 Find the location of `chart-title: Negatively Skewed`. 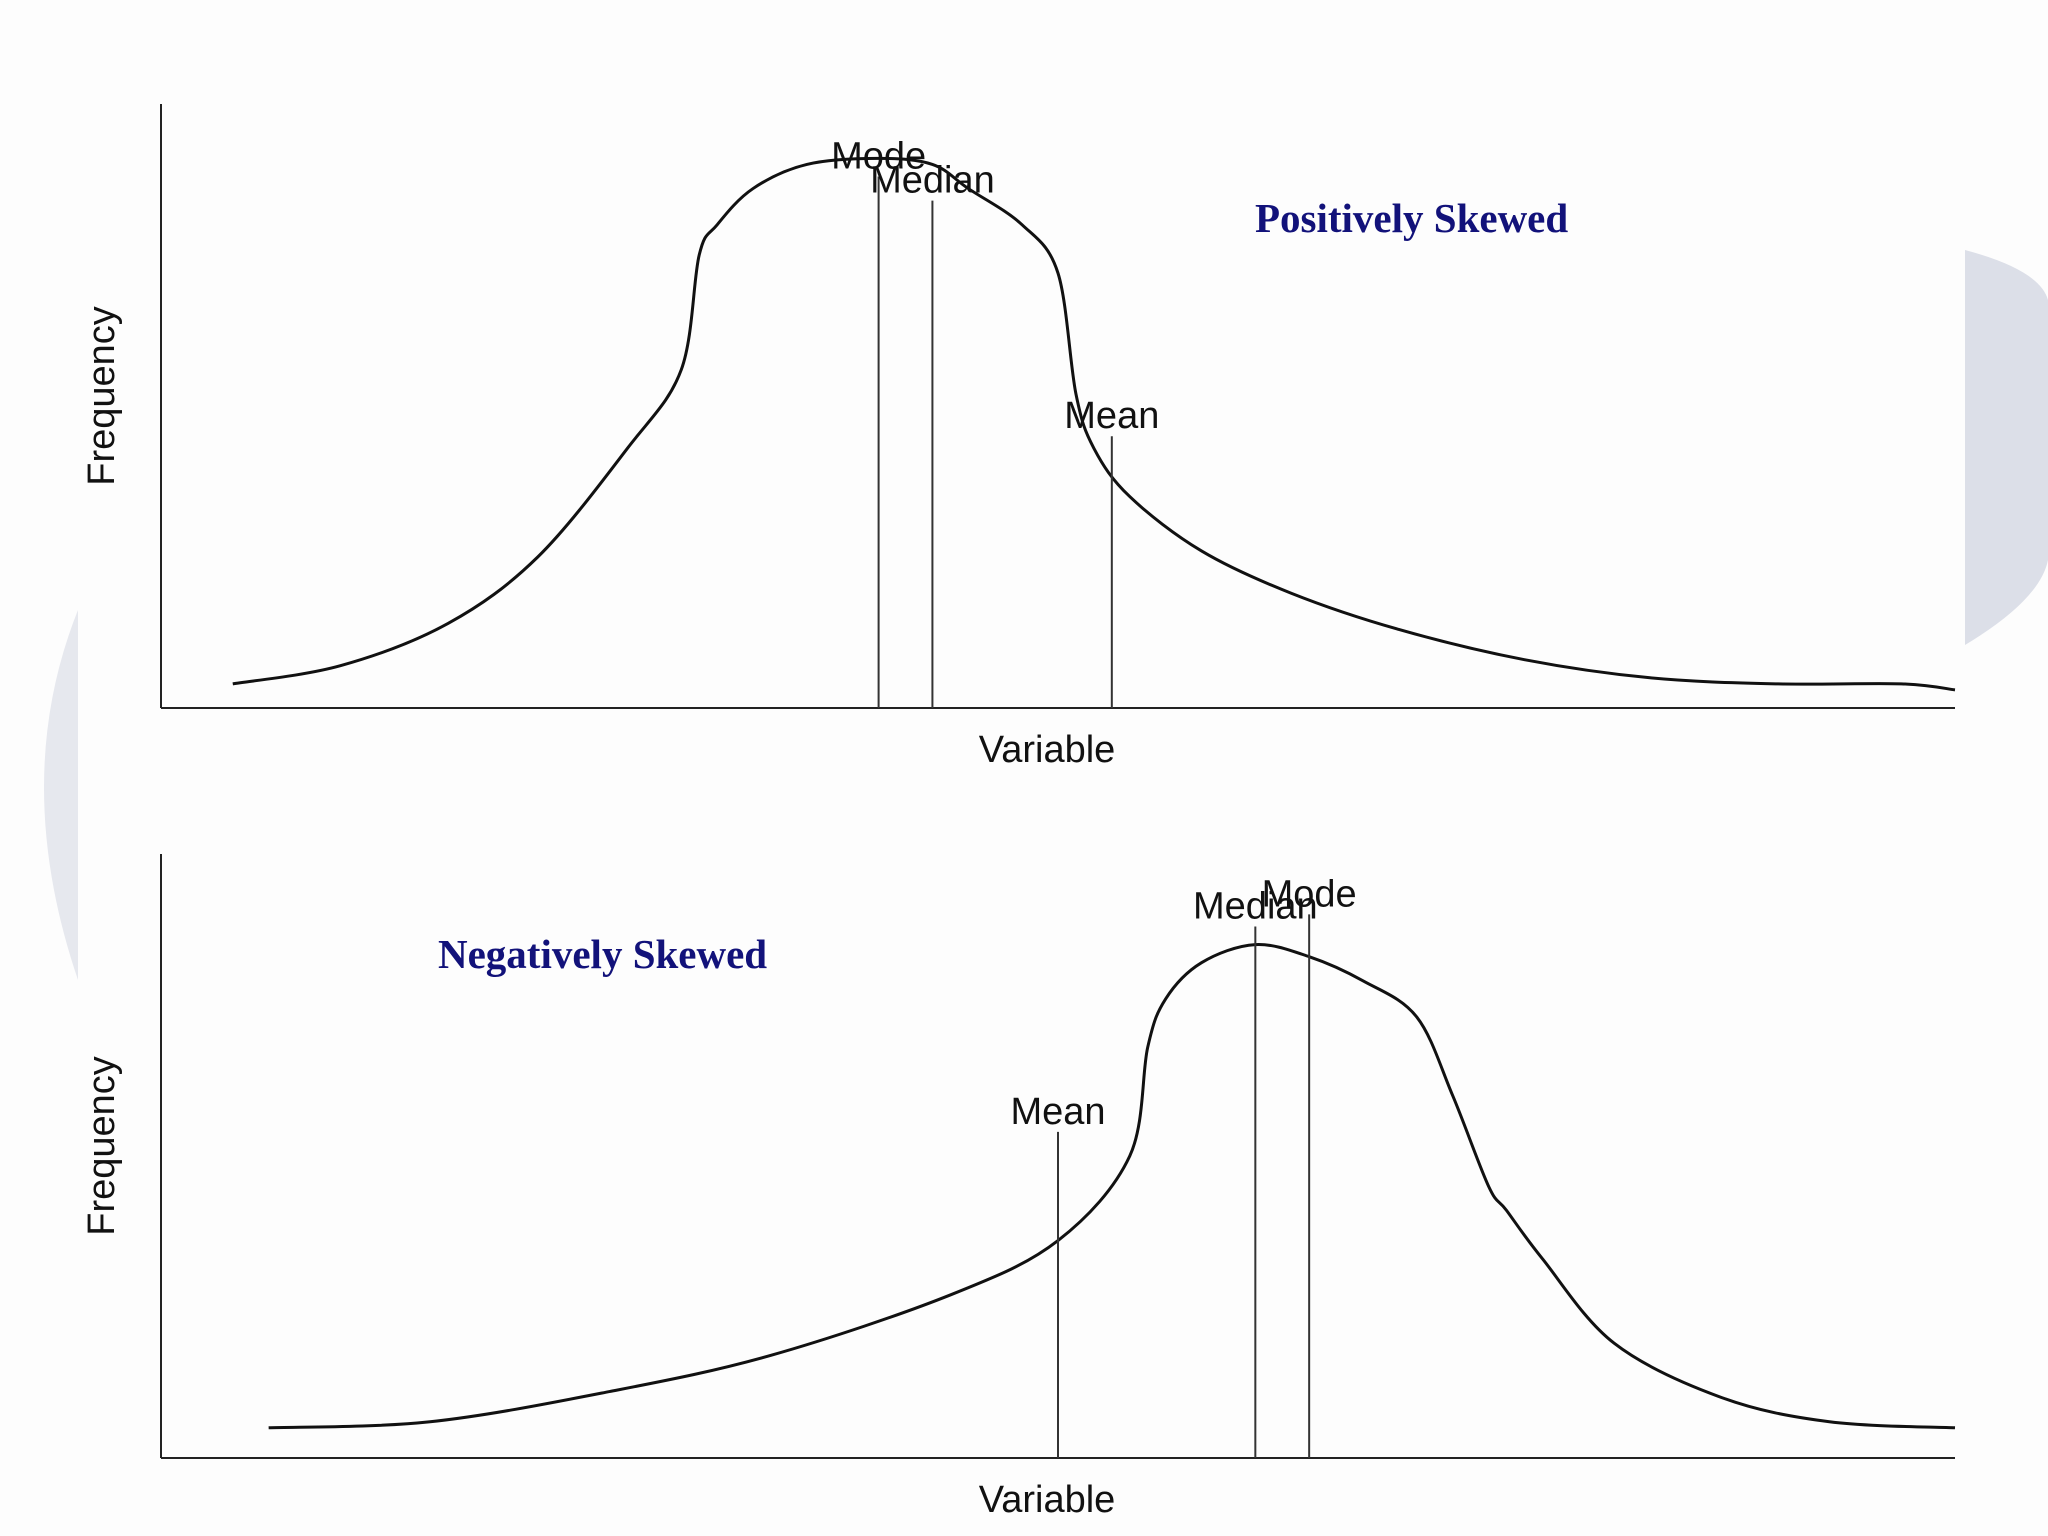

chart-title: Negatively Skewed is located at coordinates (602, 954).